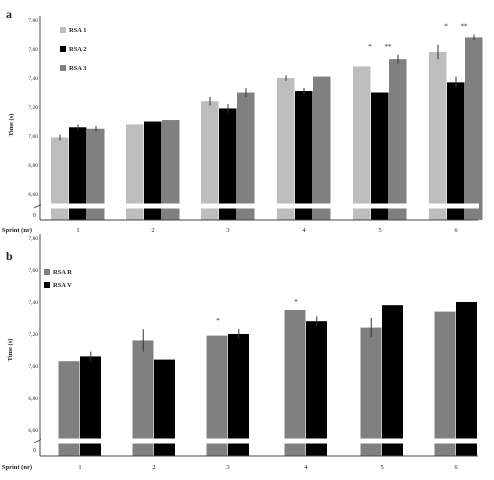 The height and width of the screenshot is (480, 494). Describe the element at coordinates (62, 272) in the screenshot. I see `legend-label: RSA R` at that location.